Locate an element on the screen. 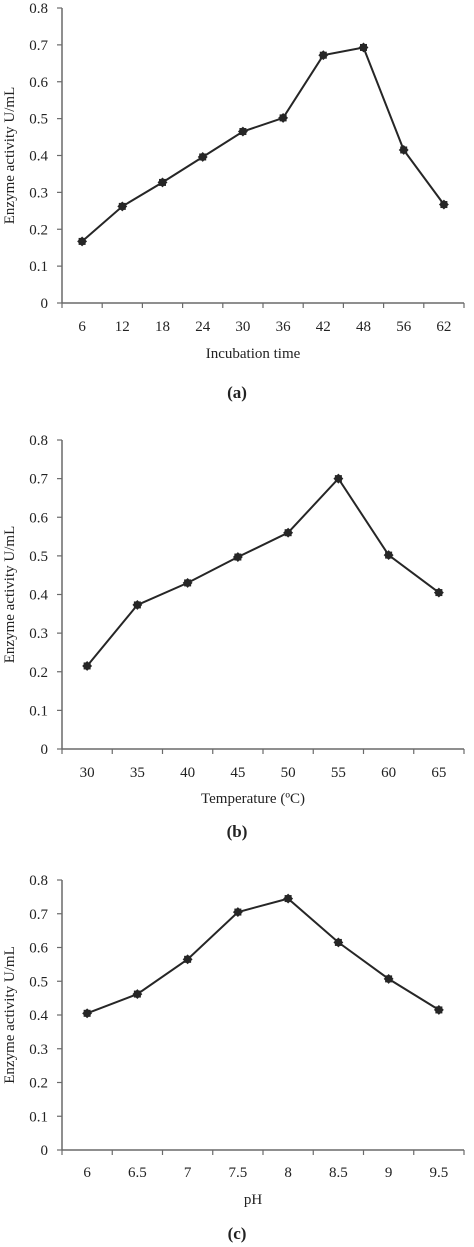 This screenshot has height=1247, width=474. x-axis-title: Temperature (ºC) is located at coordinates (253, 799).